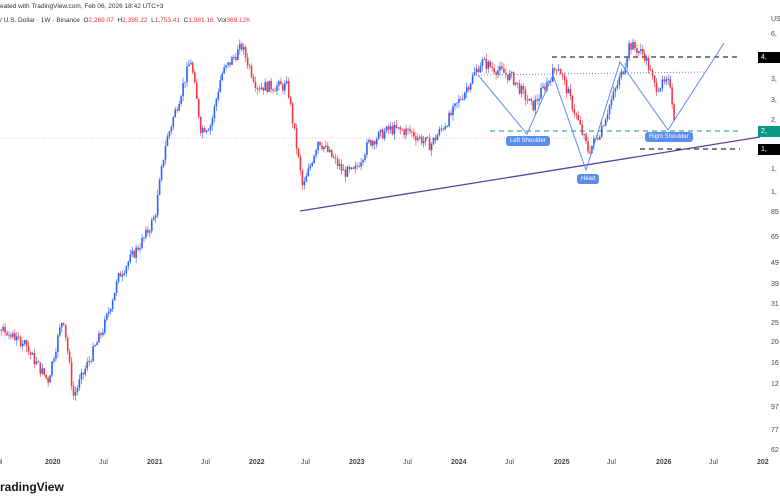 Image resolution: width=780 pixels, height=500 pixels. I want to click on current-price-tag: 2,, so click(769, 131).